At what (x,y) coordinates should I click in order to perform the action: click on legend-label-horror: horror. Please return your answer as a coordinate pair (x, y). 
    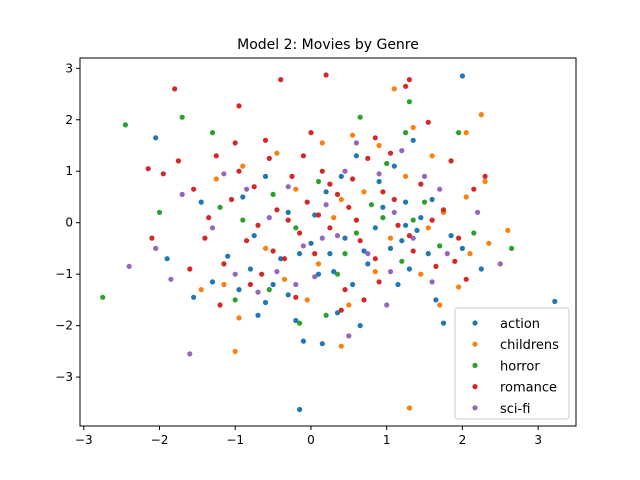
    Looking at the image, I should click on (520, 366).